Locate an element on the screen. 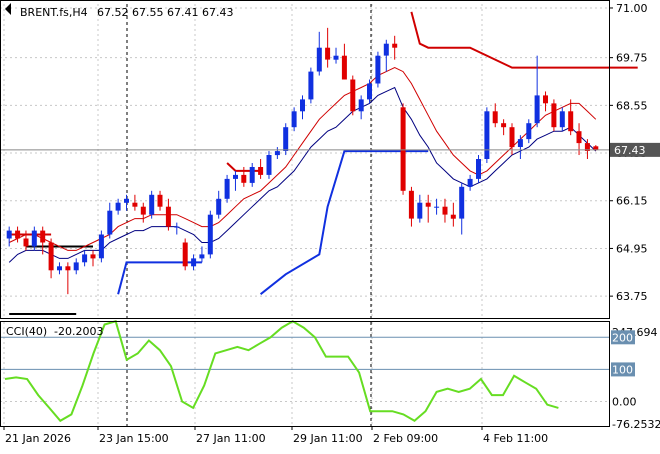 The height and width of the screenshot is (454, 660). price-tick-label: 63.75 is located at coordinates (632, 296).